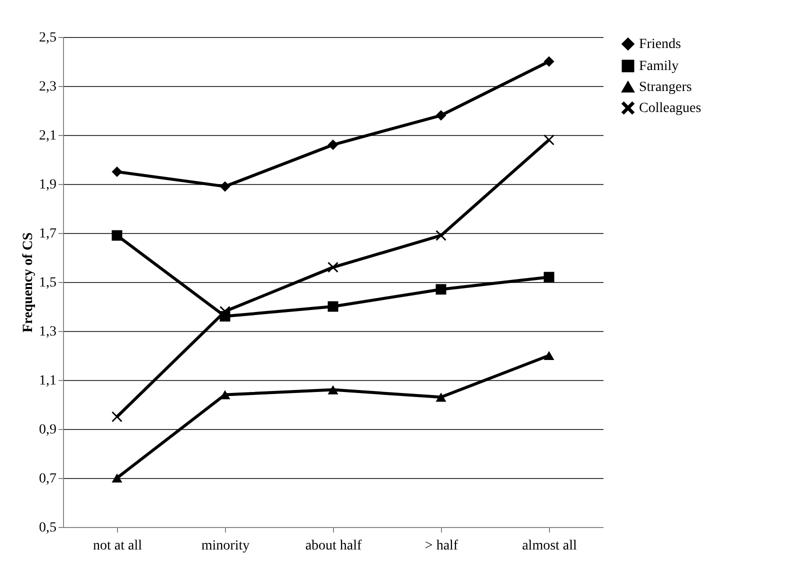 Image resolution: width=791 pixels, height=567 pixels. I want to click on legend-label: Colleagues, so click(670, 108).